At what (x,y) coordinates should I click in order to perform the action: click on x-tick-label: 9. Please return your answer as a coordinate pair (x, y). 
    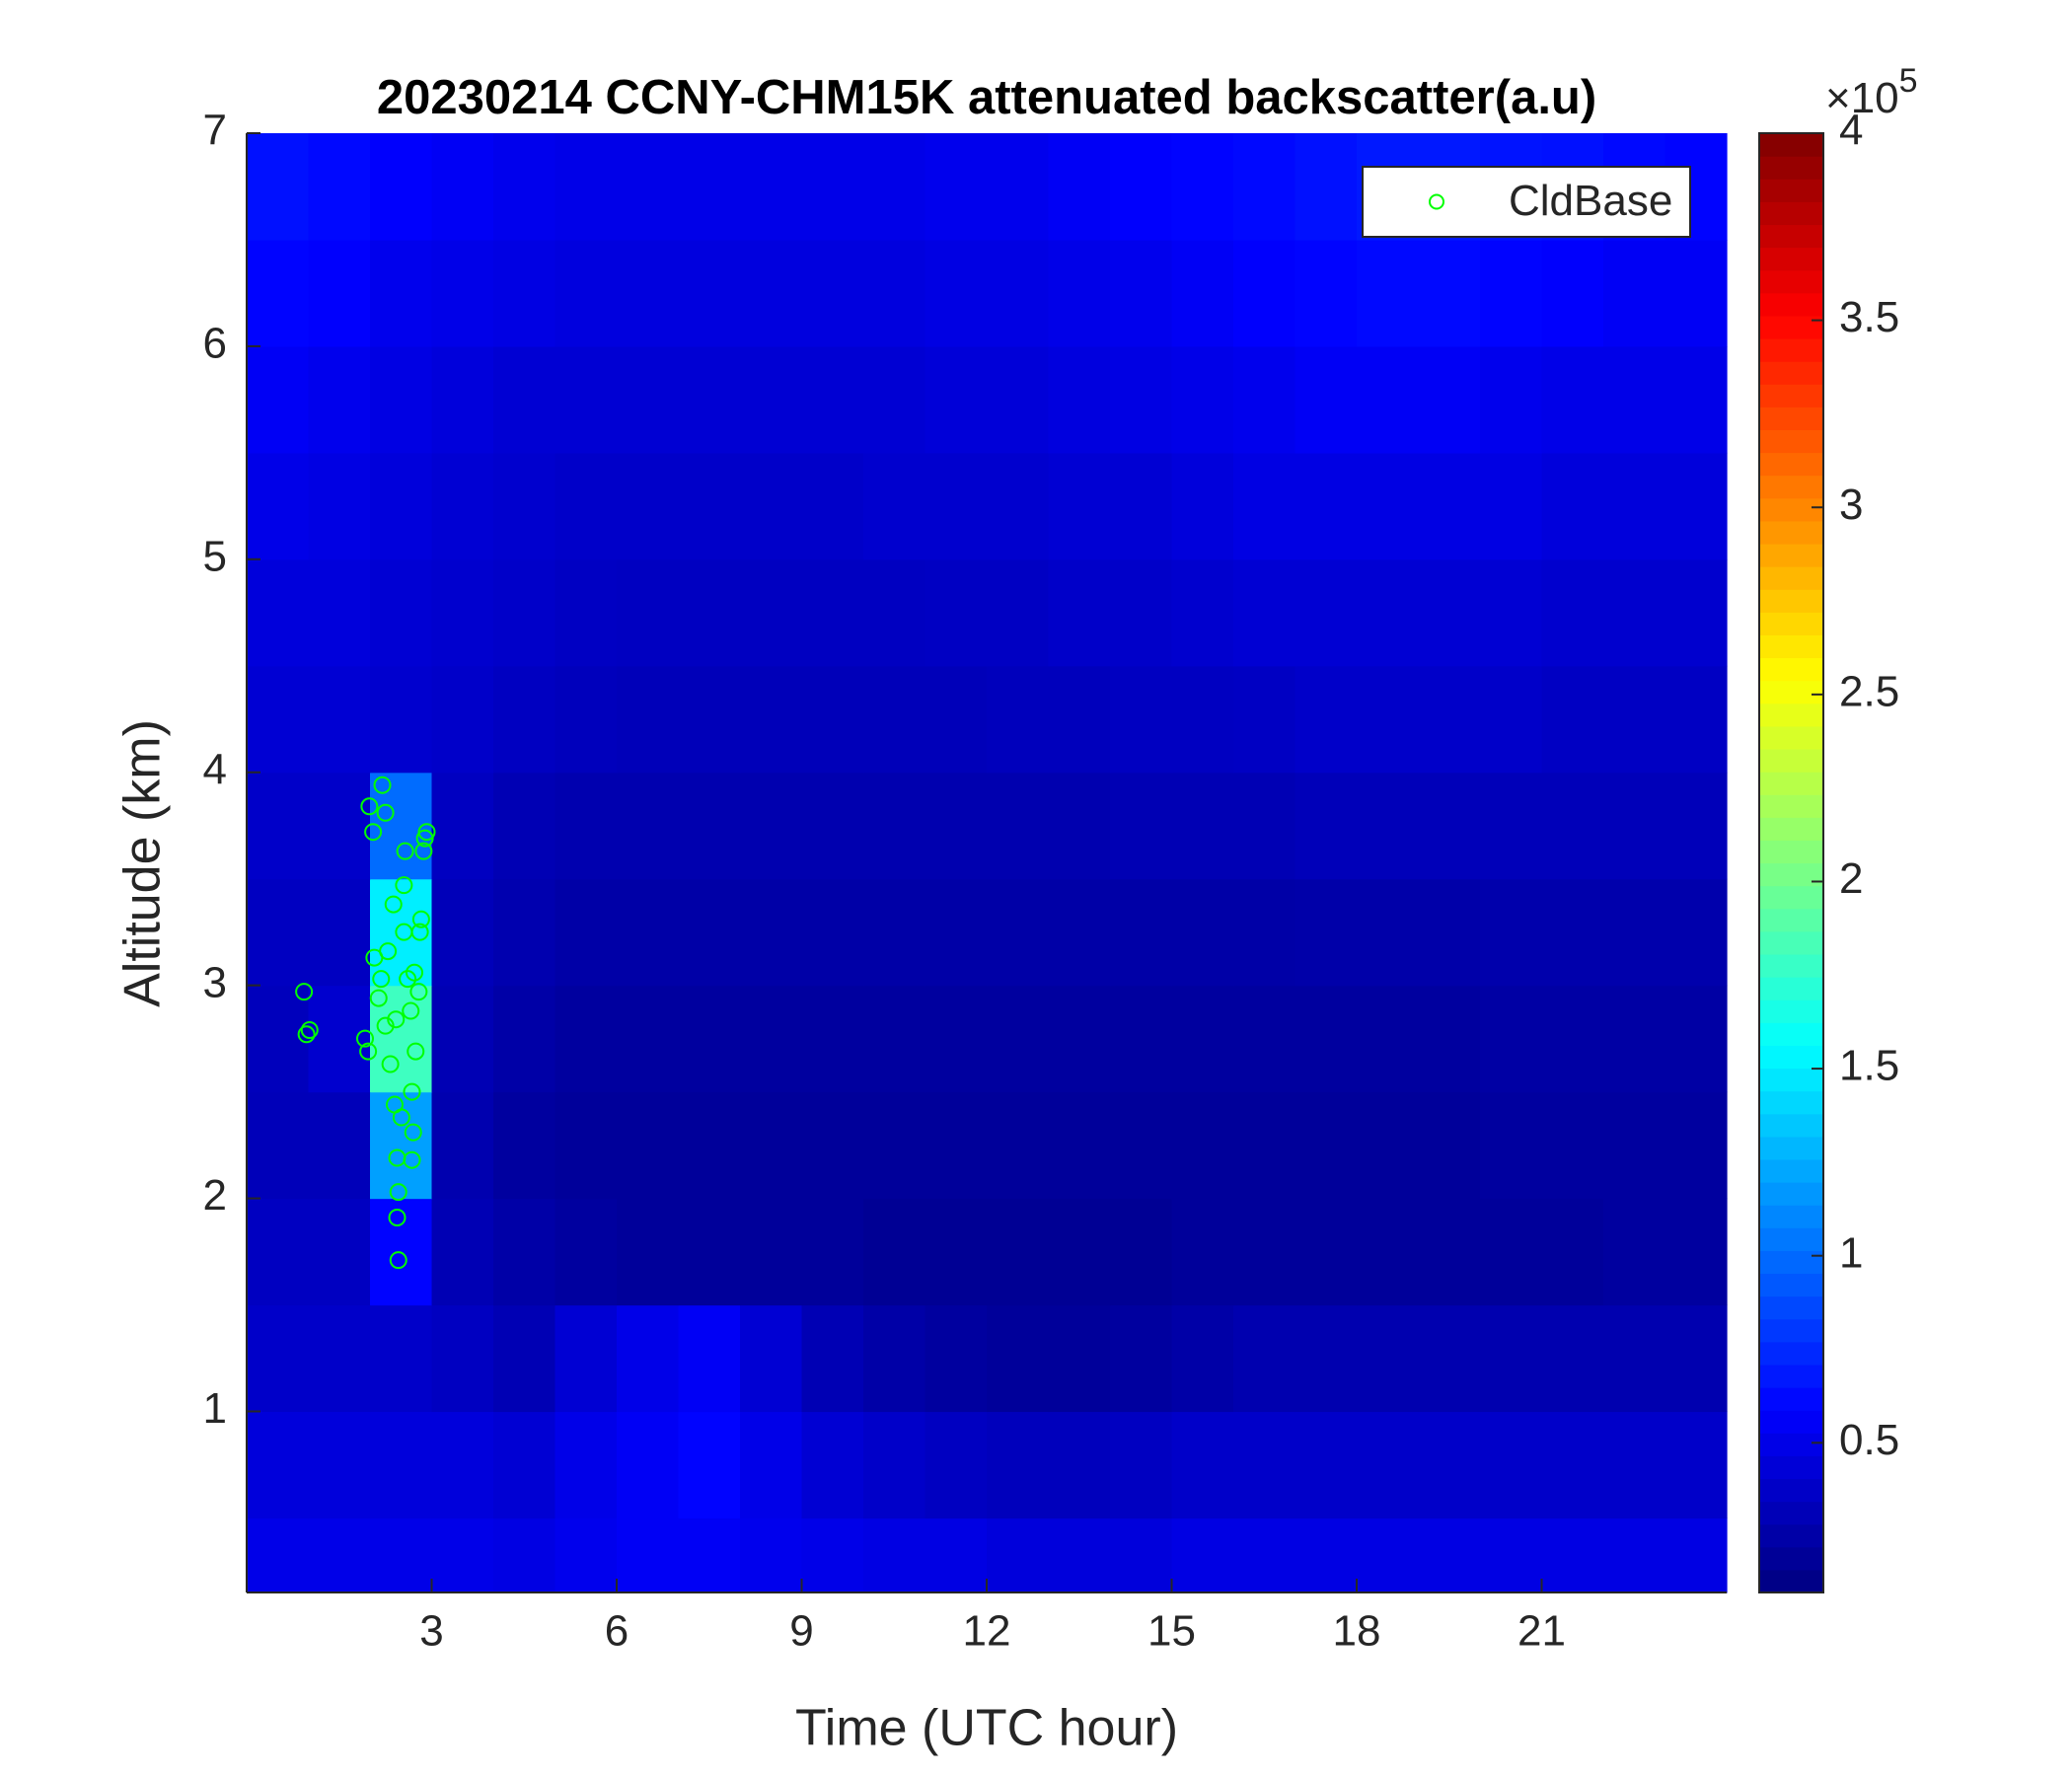
    Looking at the image, I should click on (801, 1632).